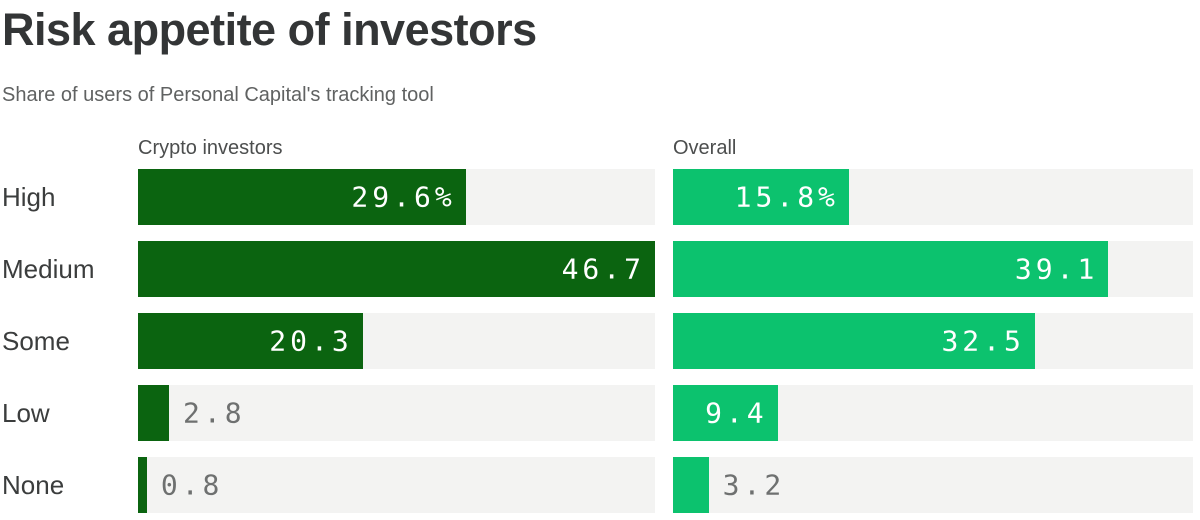  What do you see at coordinates (250, 340) in the screenshot?
I see `bar-crypto-investors: 20.3` at bounding box center [250, 340].